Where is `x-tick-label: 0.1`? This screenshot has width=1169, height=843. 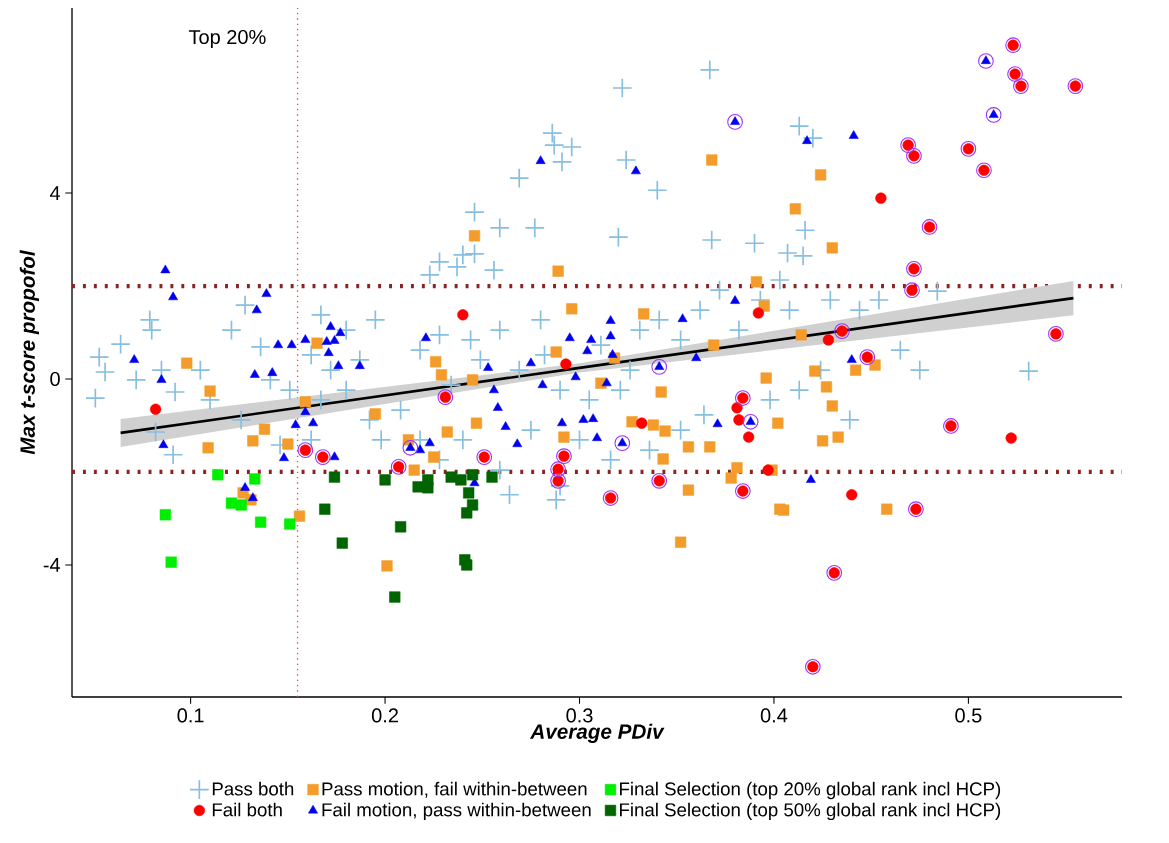 x-tick-label: 0.1 is located at coordinates (190, 715).